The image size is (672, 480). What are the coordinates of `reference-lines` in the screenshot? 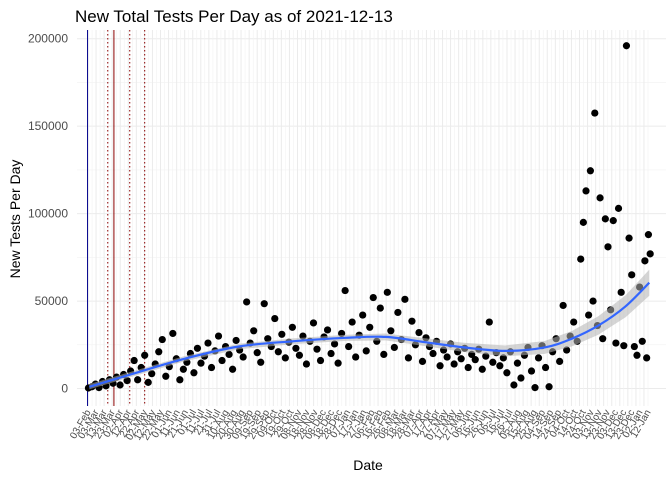 It's located at (116, 218).